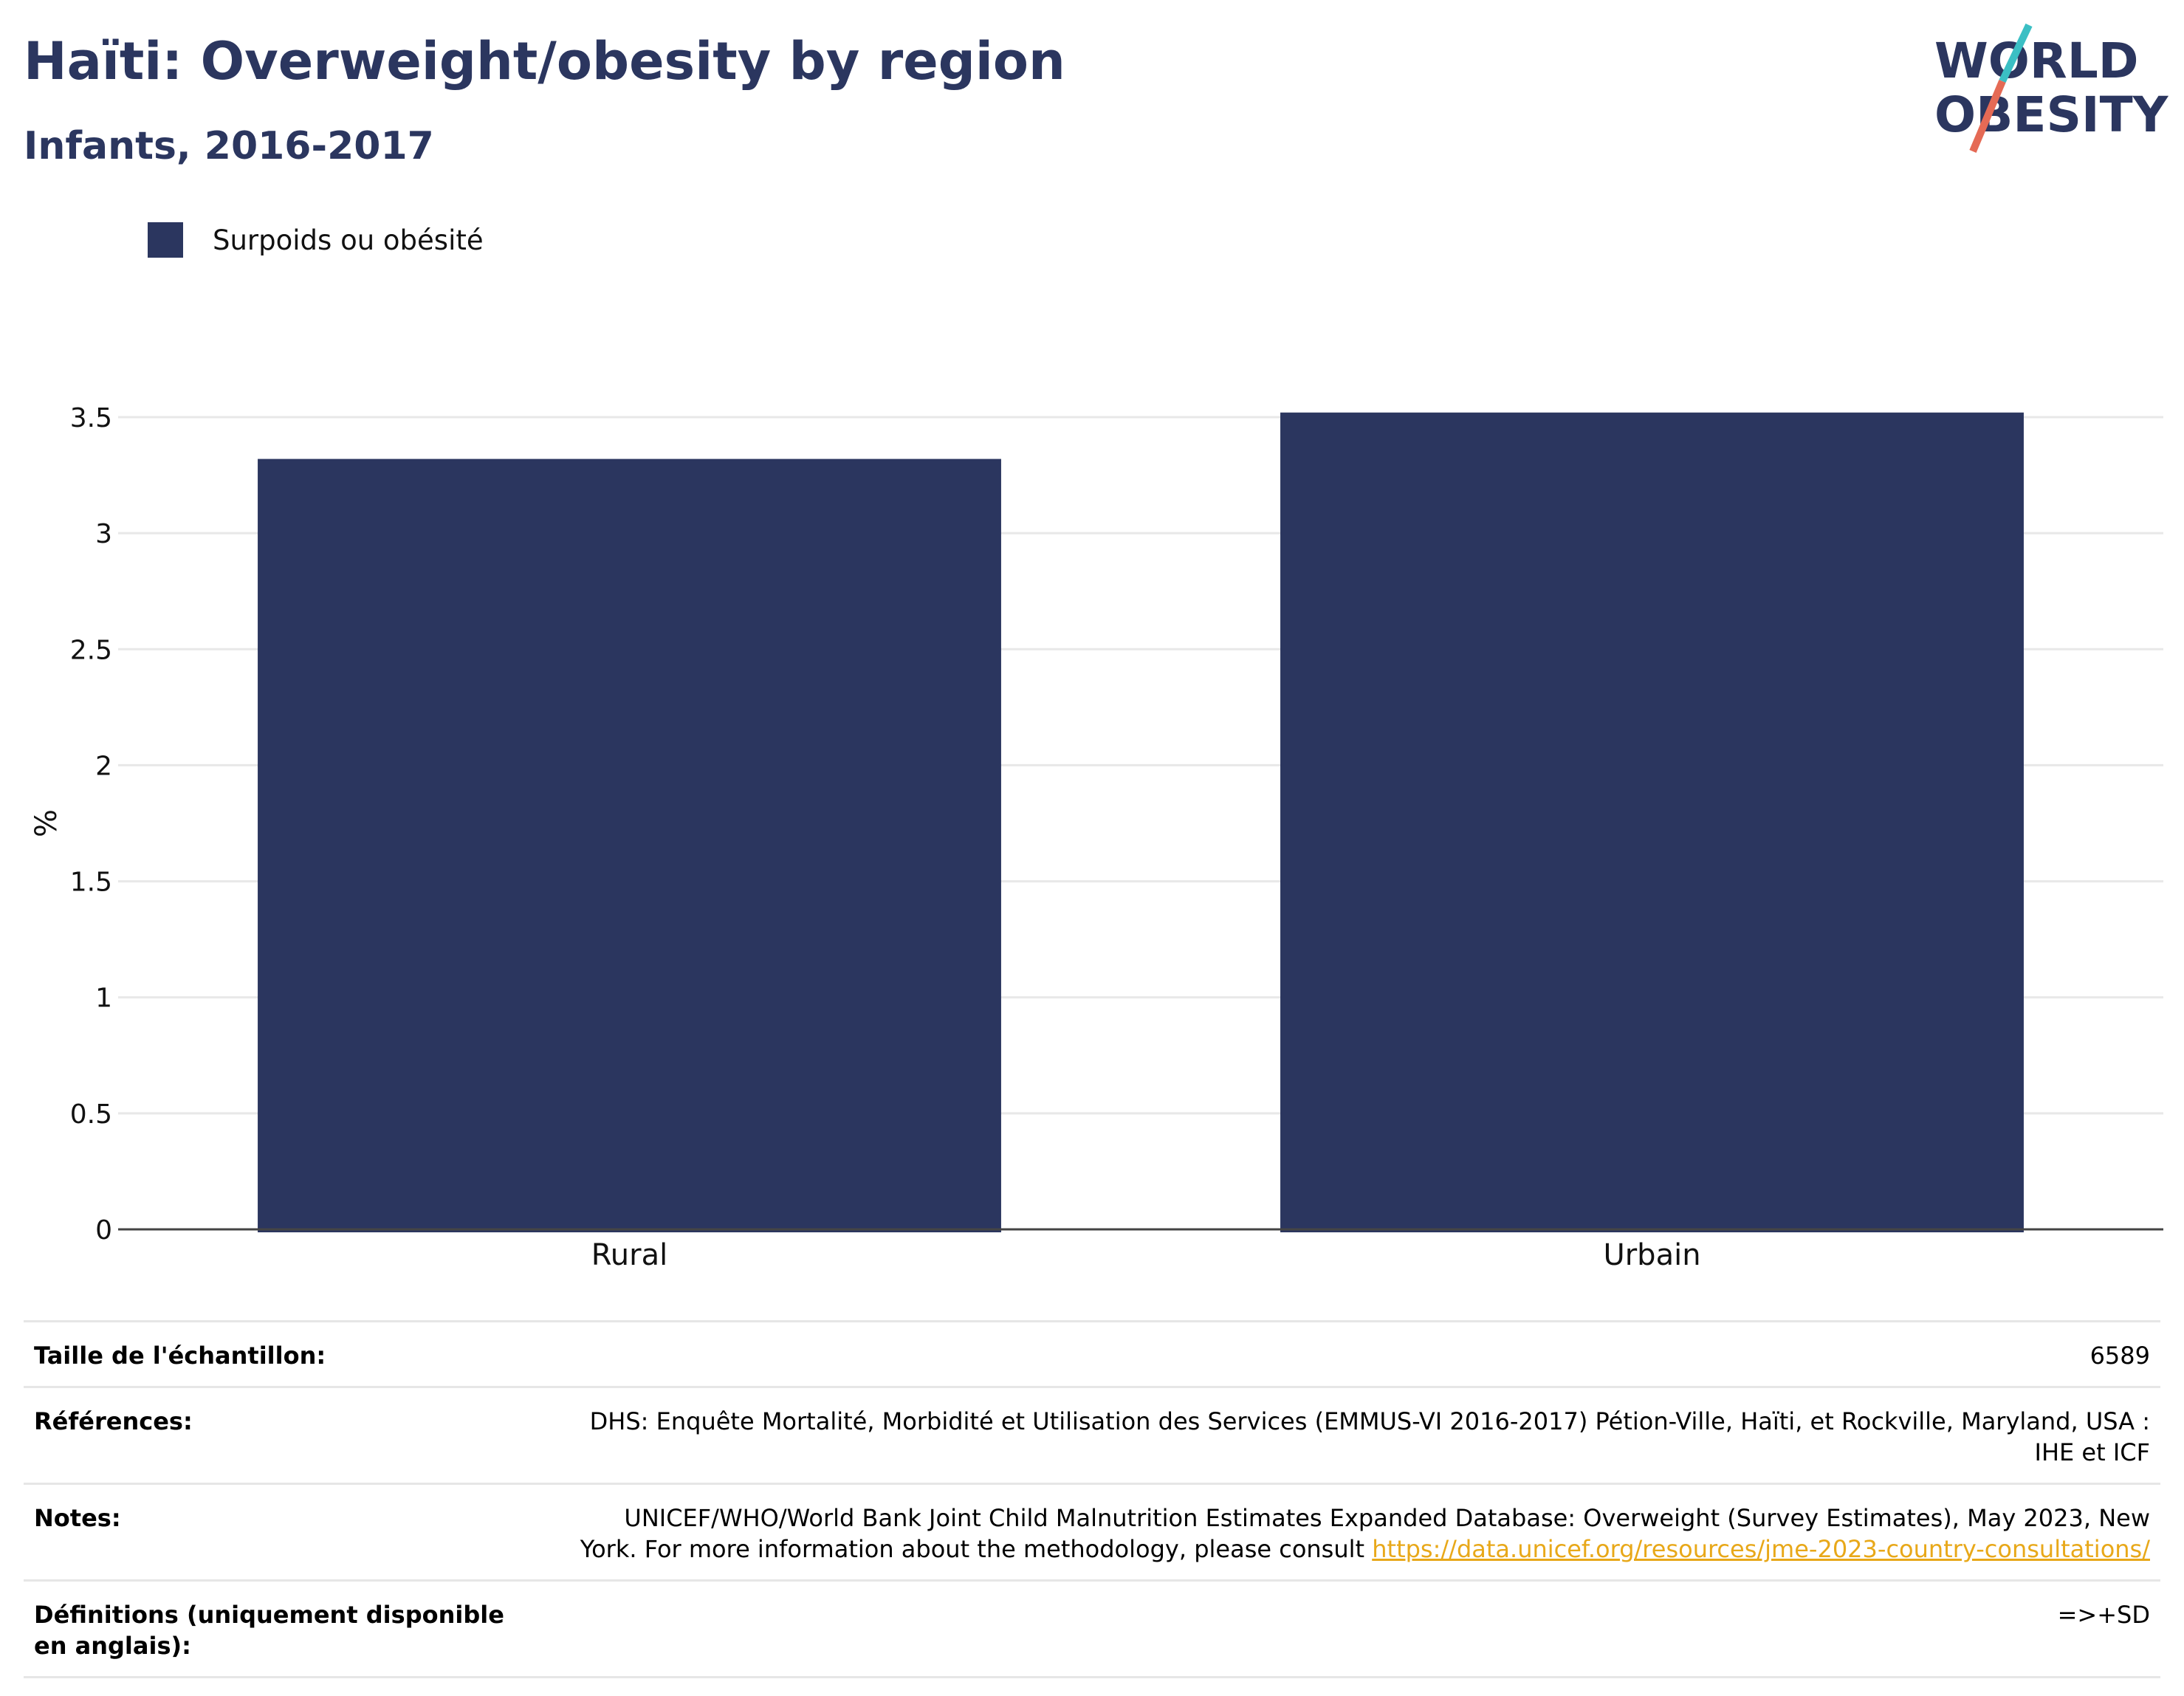 This screenshot has width=2184, height=1696. I want to click on chart-subtitle: Infants, 2016-2017, so click(229, 146).